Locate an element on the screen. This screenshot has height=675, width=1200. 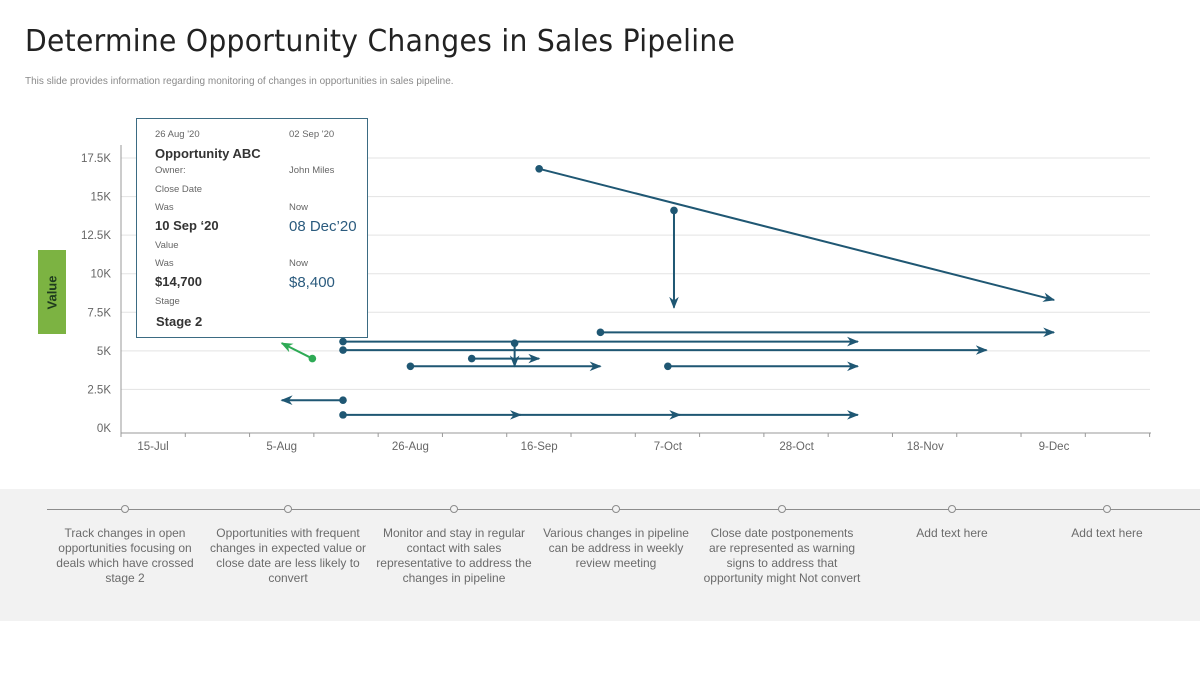
x-tick-label: 18-Nov is located at coordinates (925, 447).